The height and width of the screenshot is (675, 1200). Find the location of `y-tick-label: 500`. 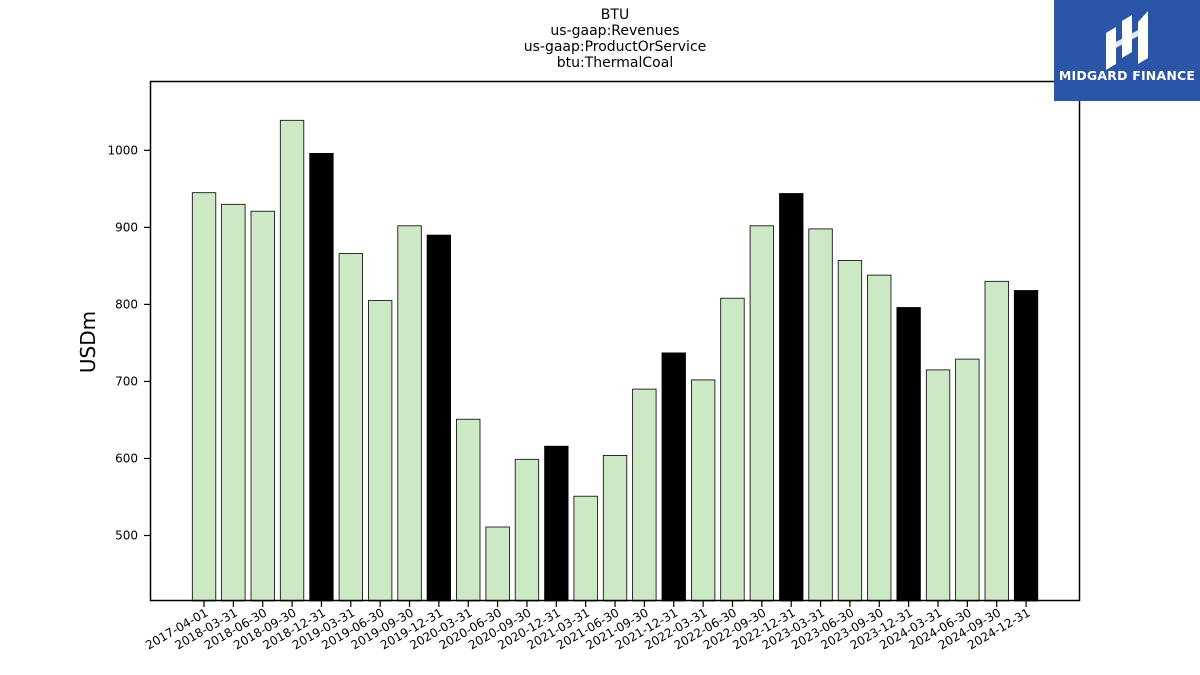

y-tick-label: 500 is located at coordinates (126, 536).